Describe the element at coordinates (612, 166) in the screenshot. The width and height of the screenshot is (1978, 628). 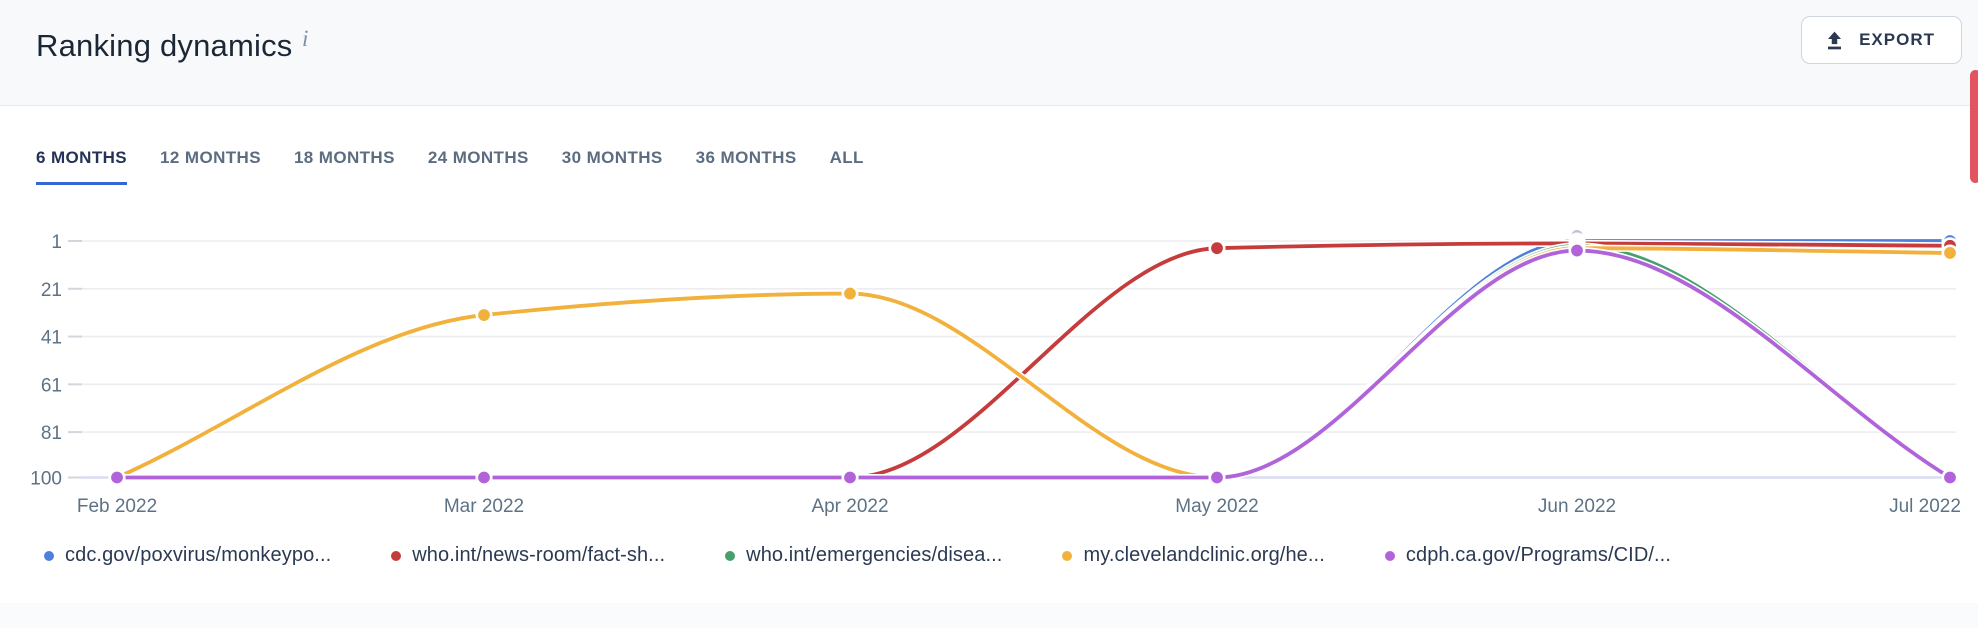
I see `tab-30-months: 30 MONTHS` at that location.